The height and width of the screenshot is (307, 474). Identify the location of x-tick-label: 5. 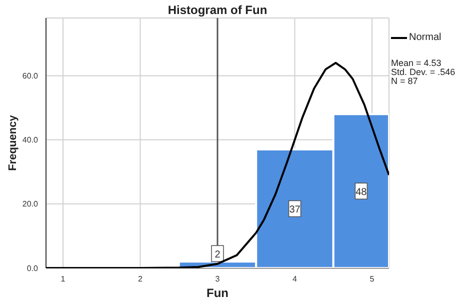
(372, 279).